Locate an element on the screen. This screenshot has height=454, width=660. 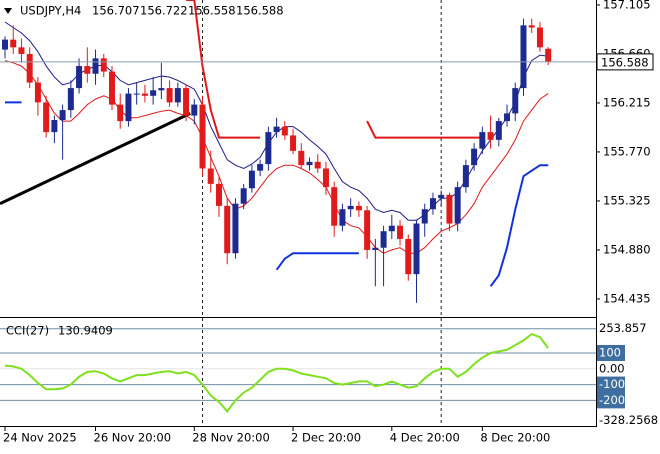
ohlc-low: 156.558 is located at coordinates (212, 11).